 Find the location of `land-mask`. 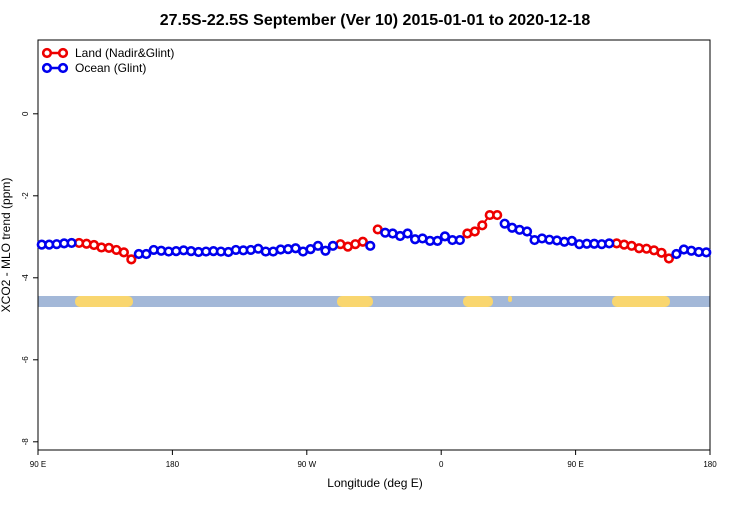

land-mask is located at coordinates (374, 301).